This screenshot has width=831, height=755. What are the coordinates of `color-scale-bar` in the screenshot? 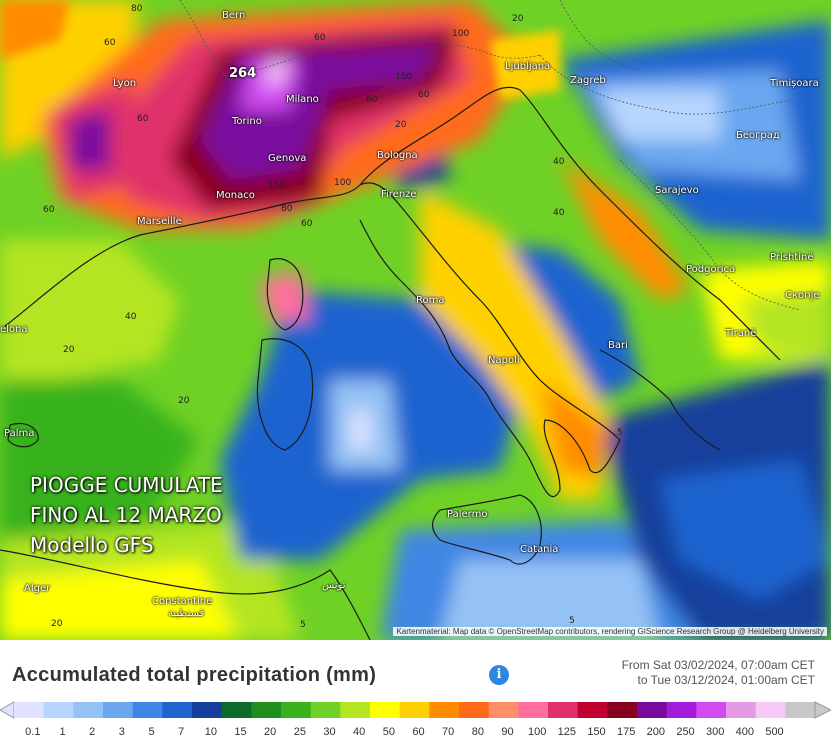 It's located at (415, 710).